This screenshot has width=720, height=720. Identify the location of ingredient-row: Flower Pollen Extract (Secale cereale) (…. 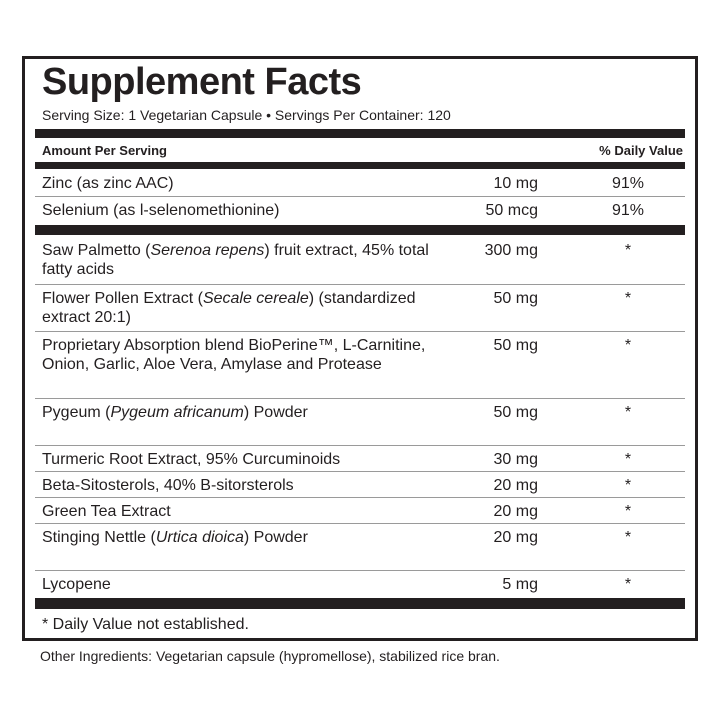
(360, 308).